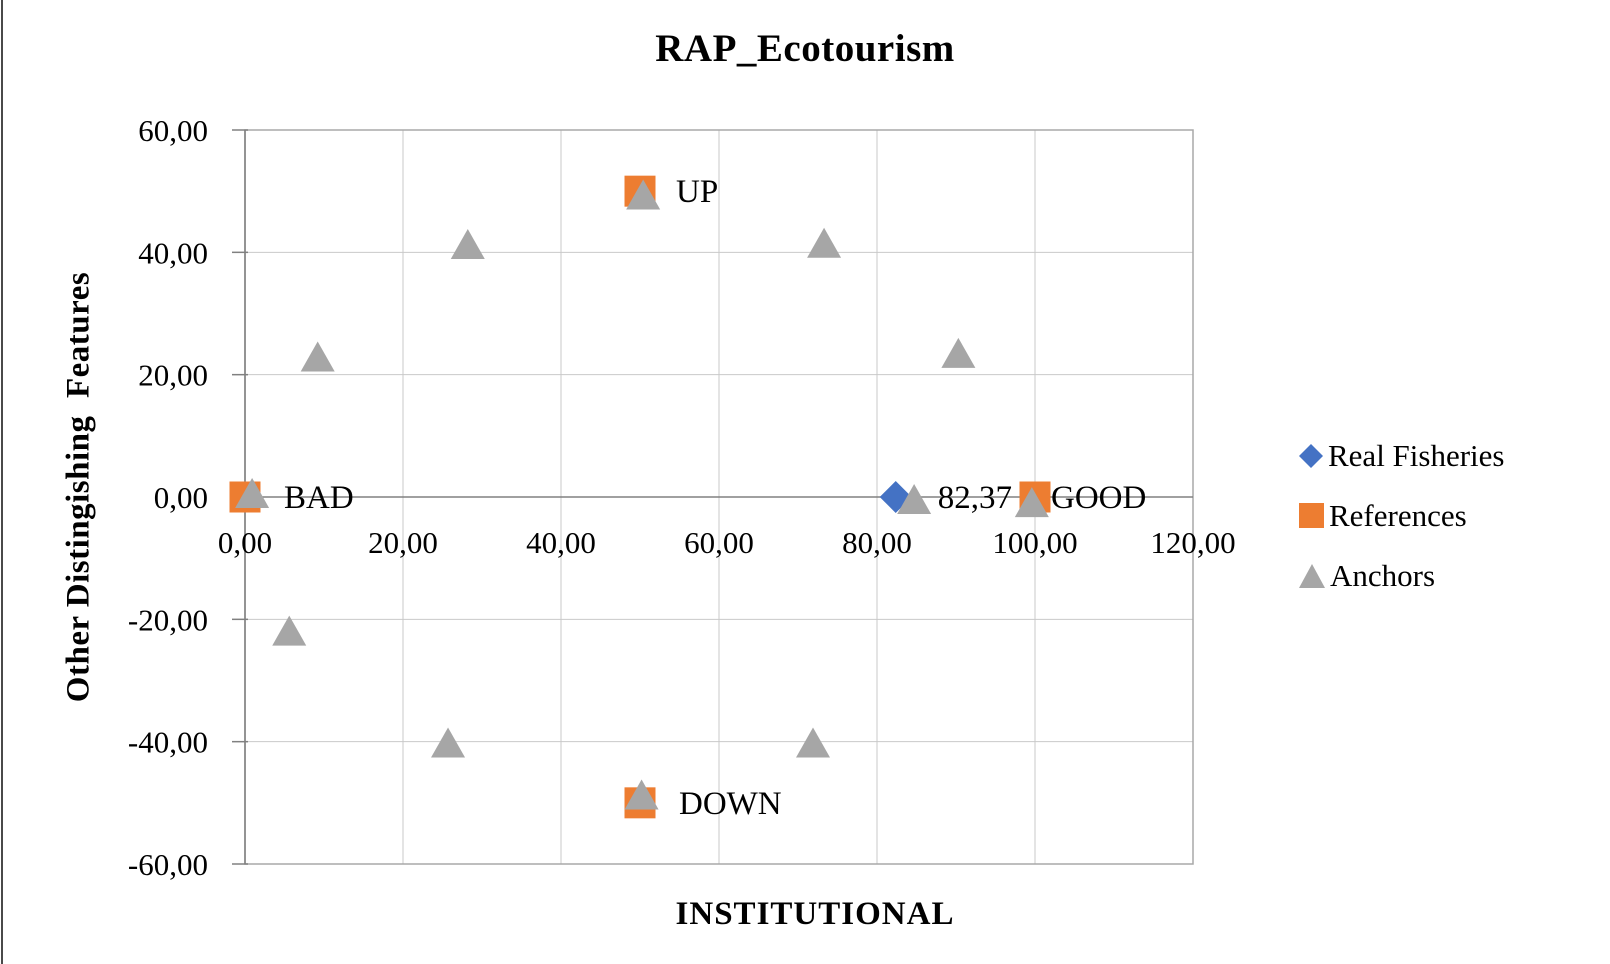 The image size is (1610, 964). What do you see at coordinates (561, 542) in the screenshot?
I see `x-tick-label: 40,00` at bounding box center [561, 542].